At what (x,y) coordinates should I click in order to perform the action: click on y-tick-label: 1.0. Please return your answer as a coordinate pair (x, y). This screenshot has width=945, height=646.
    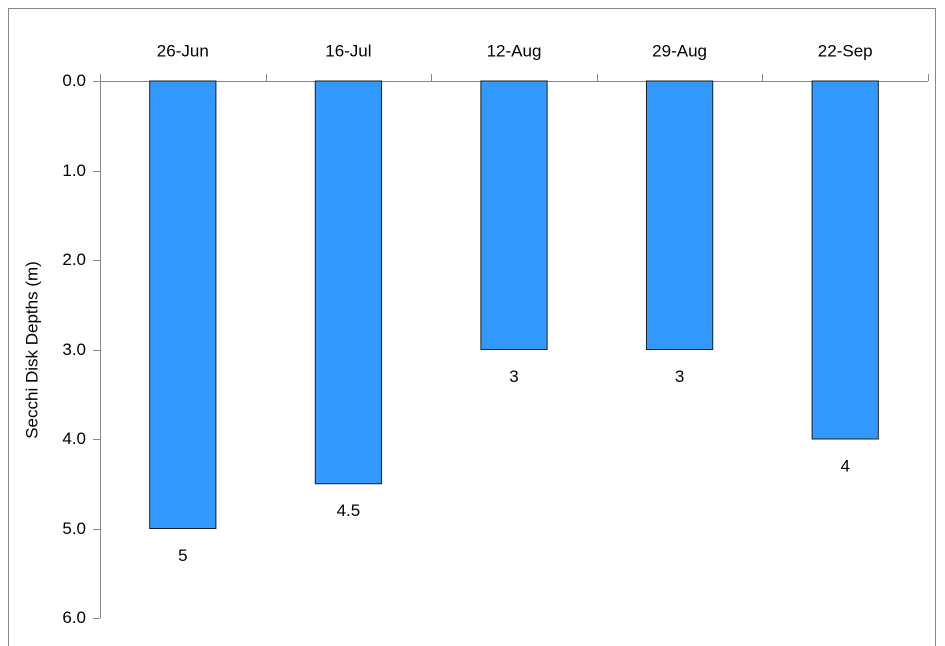
    Looking at the image, I should click on (74, 170).